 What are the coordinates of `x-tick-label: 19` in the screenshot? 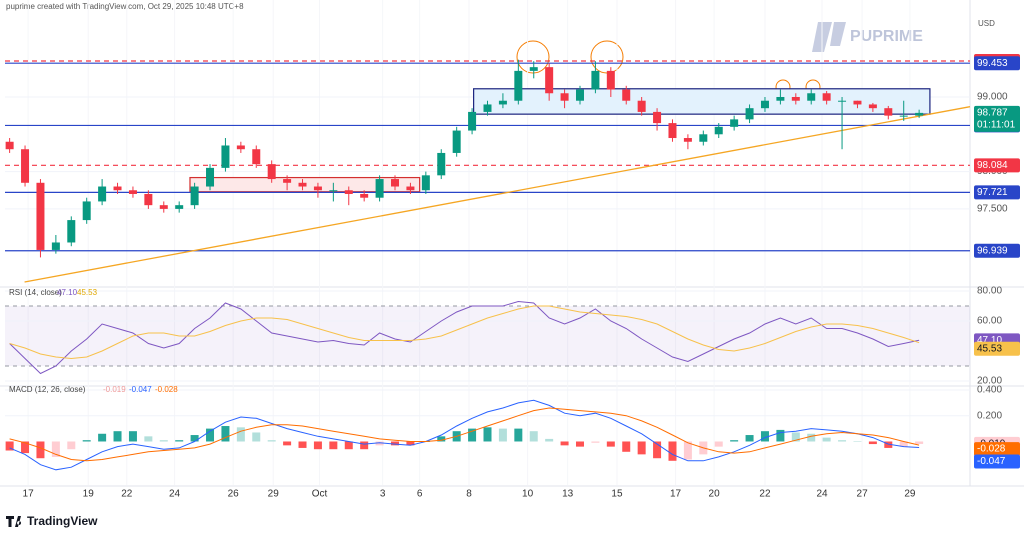 It's located at (89, 494).